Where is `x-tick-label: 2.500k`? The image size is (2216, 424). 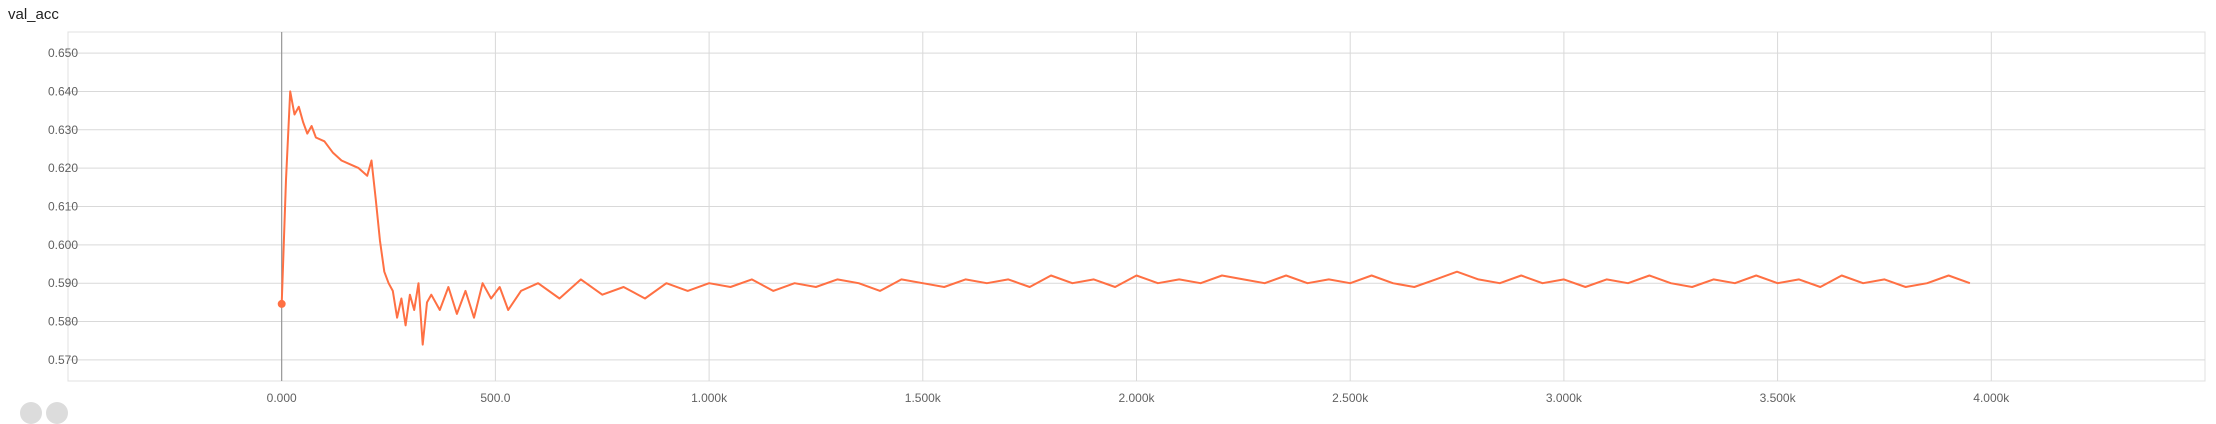
x-tick-label: 2.500k is located at coordinates (1350, 398).